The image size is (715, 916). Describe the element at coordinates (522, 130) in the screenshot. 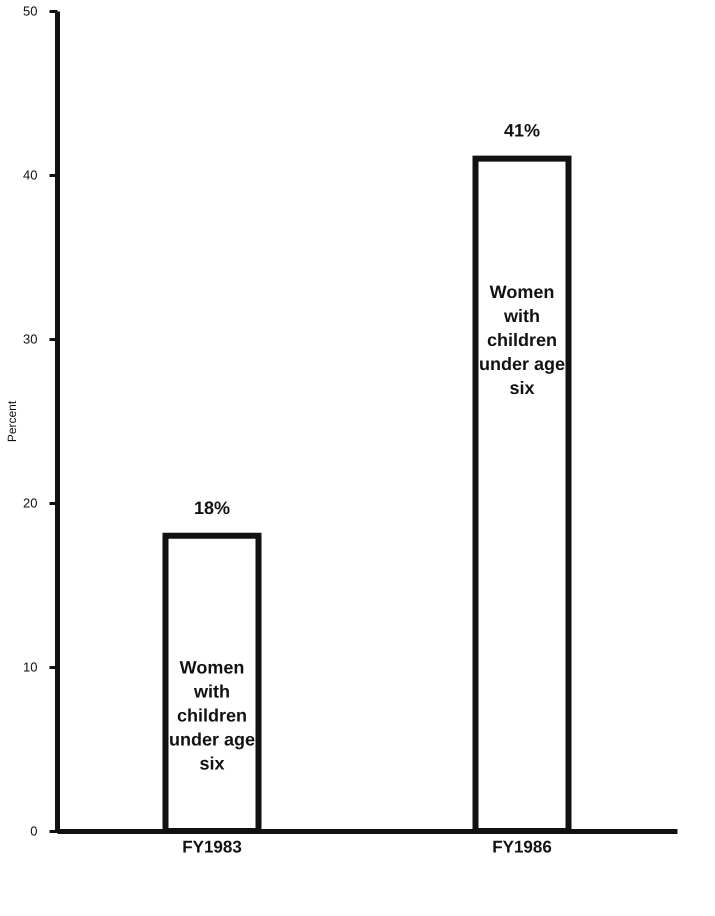

I see `data-label: 41%` at that location.